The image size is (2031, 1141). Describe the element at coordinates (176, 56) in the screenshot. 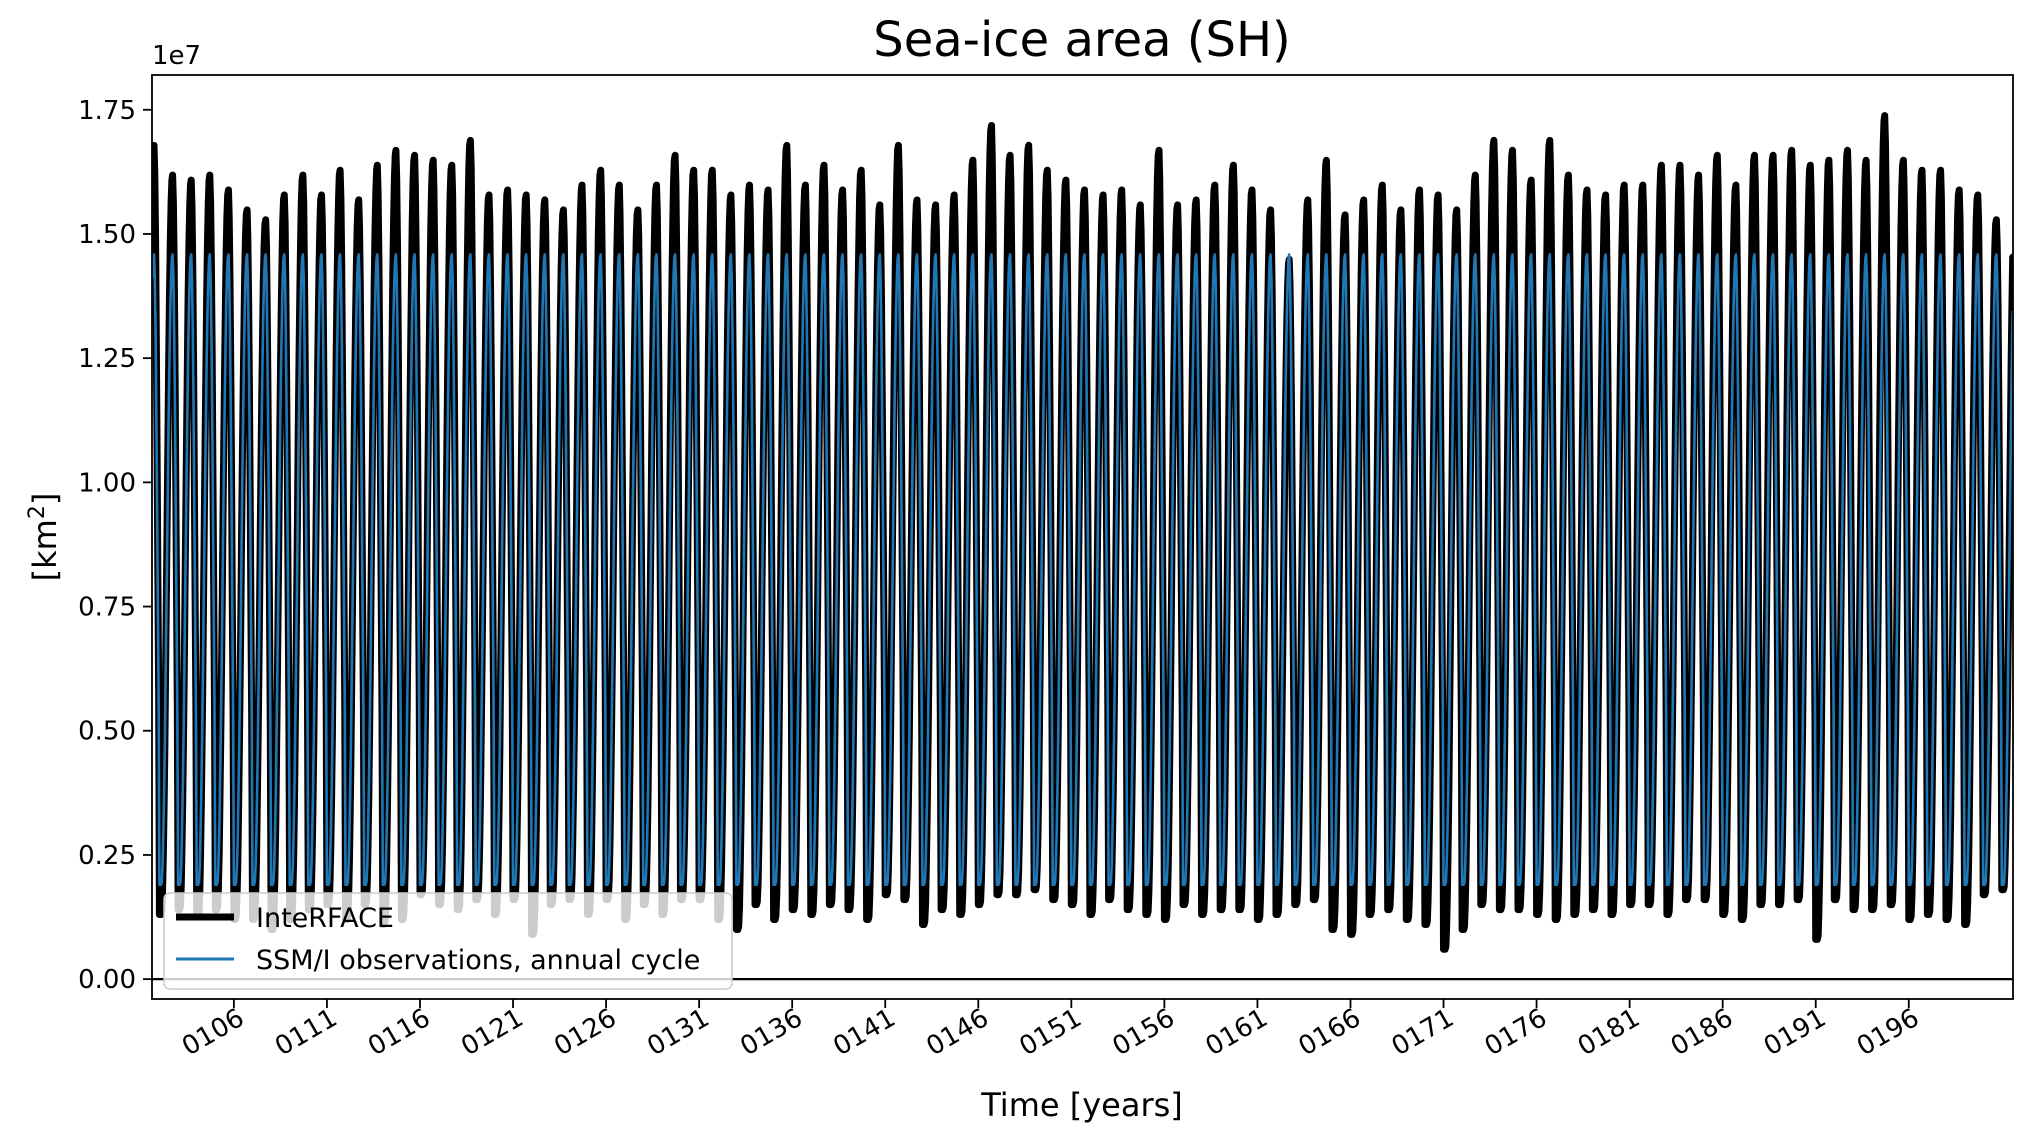

I see `y-offset-label: 1e7` at that location.